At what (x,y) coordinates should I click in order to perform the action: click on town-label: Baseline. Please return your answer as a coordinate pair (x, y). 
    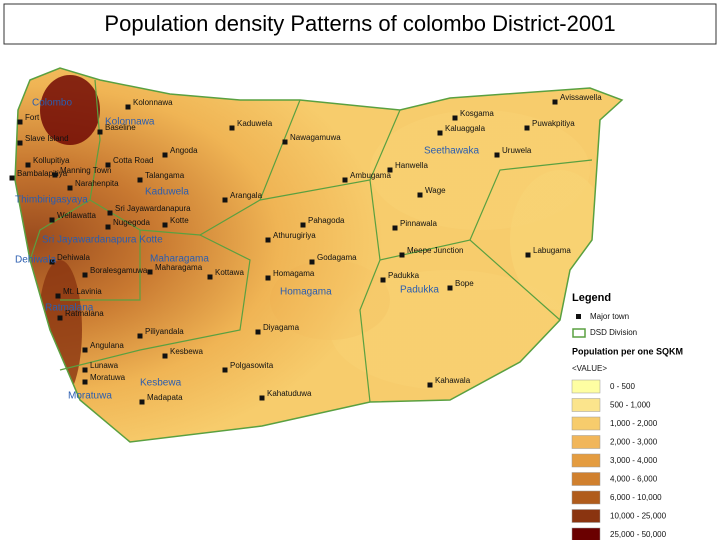
    Looking at the image, I should click on (120, 127).